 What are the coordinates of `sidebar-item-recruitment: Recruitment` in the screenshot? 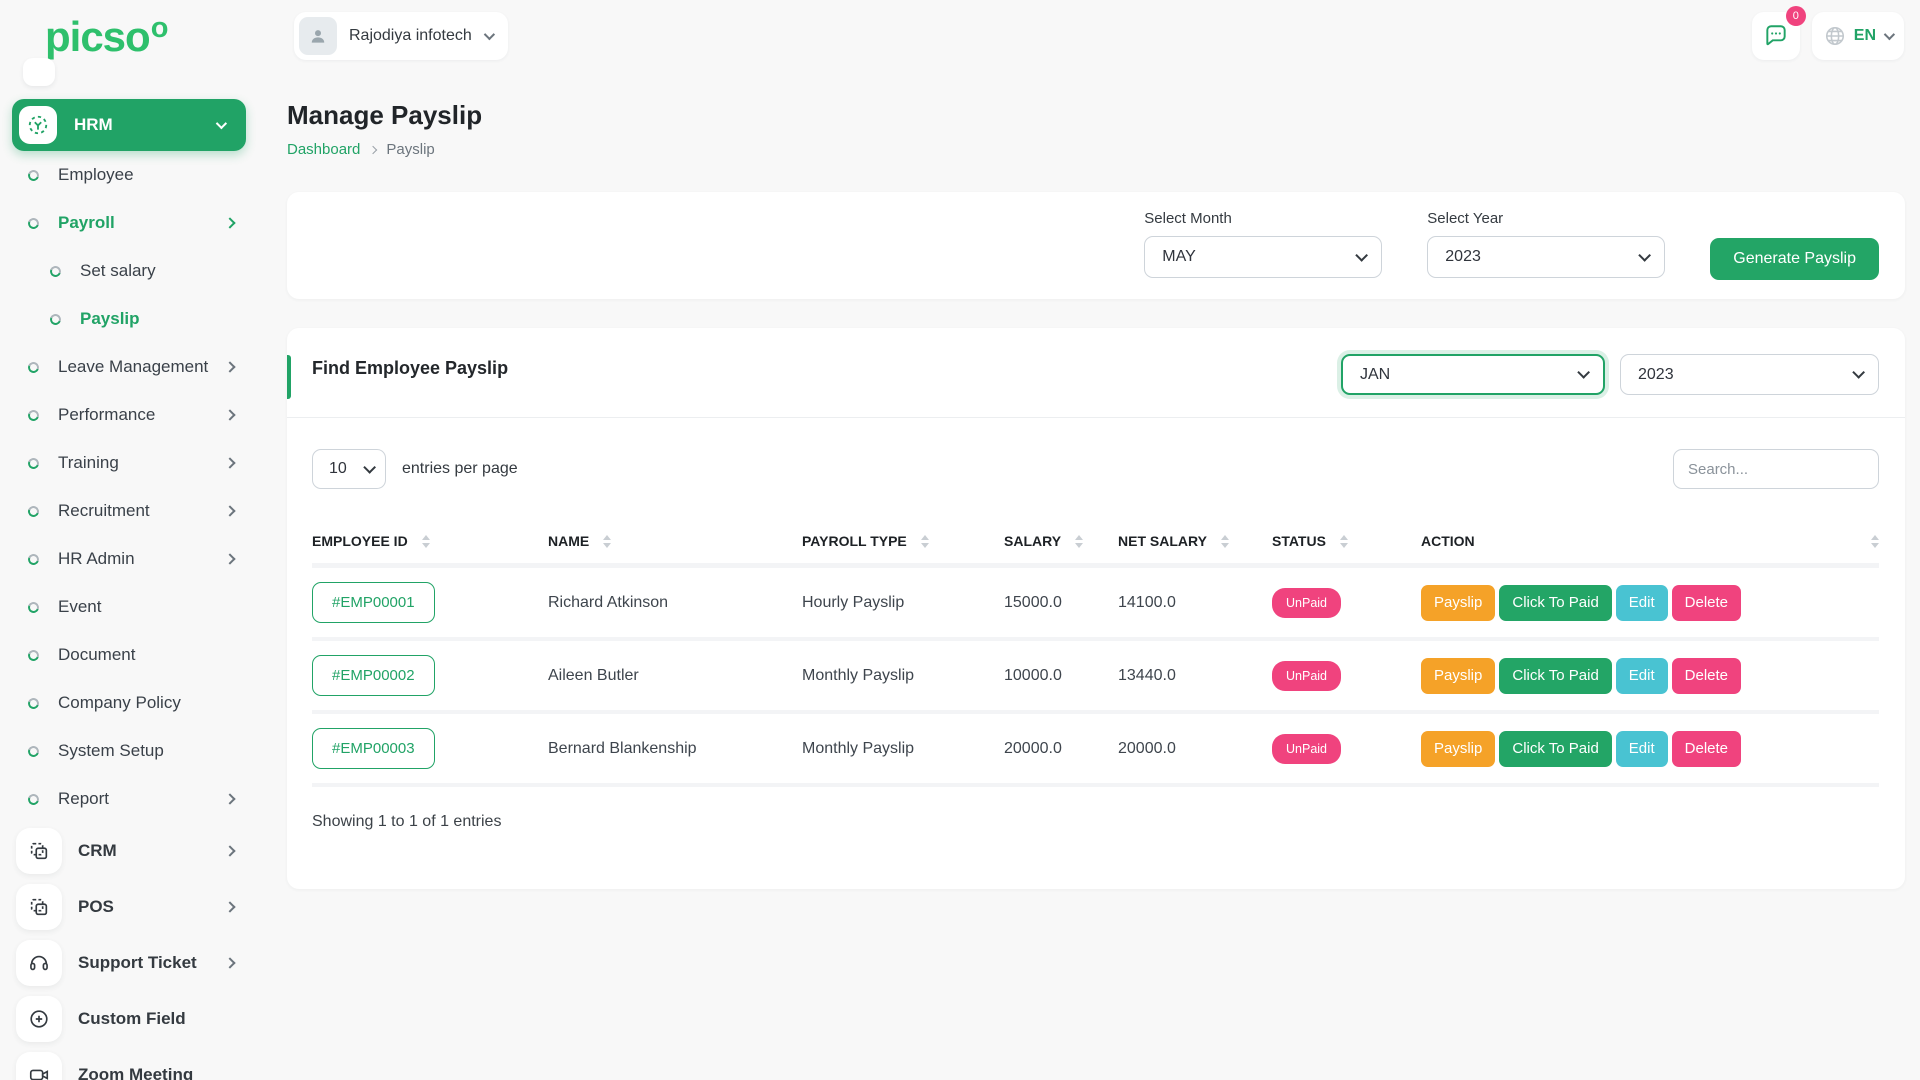 It's located at (130, 511).